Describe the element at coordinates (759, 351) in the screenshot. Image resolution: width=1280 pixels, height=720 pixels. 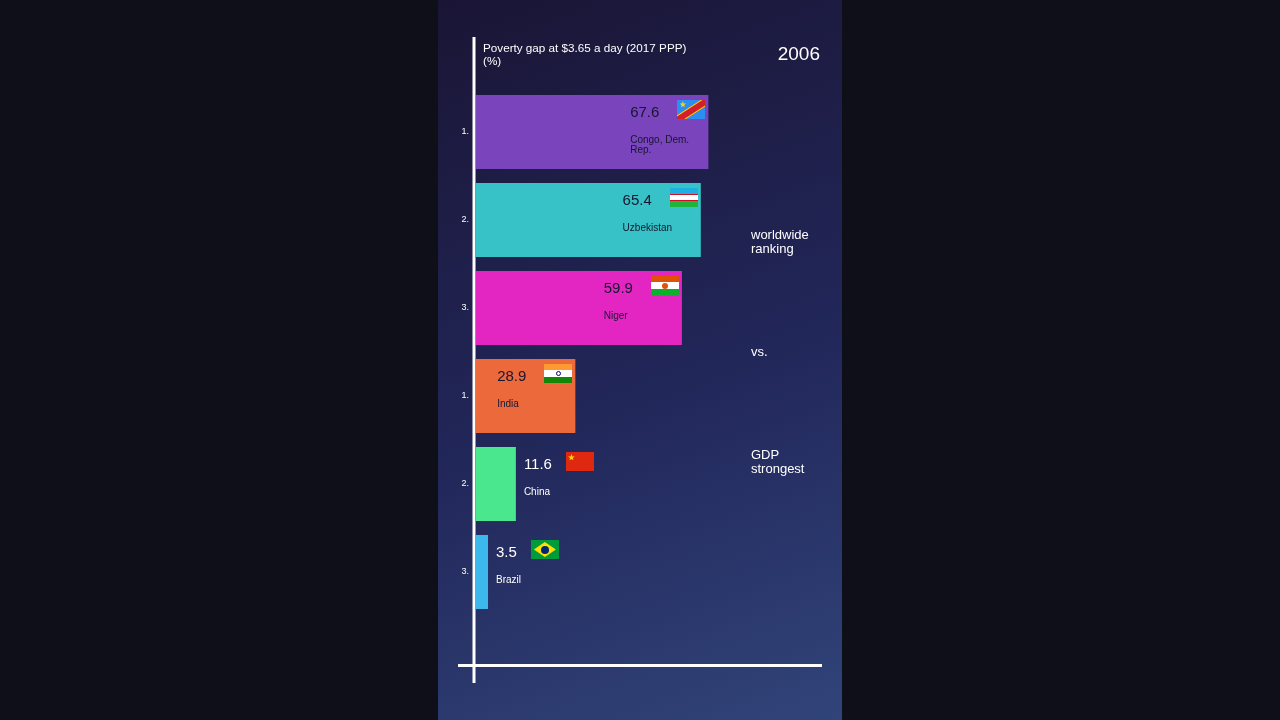
I see `text: vs.` at that location.